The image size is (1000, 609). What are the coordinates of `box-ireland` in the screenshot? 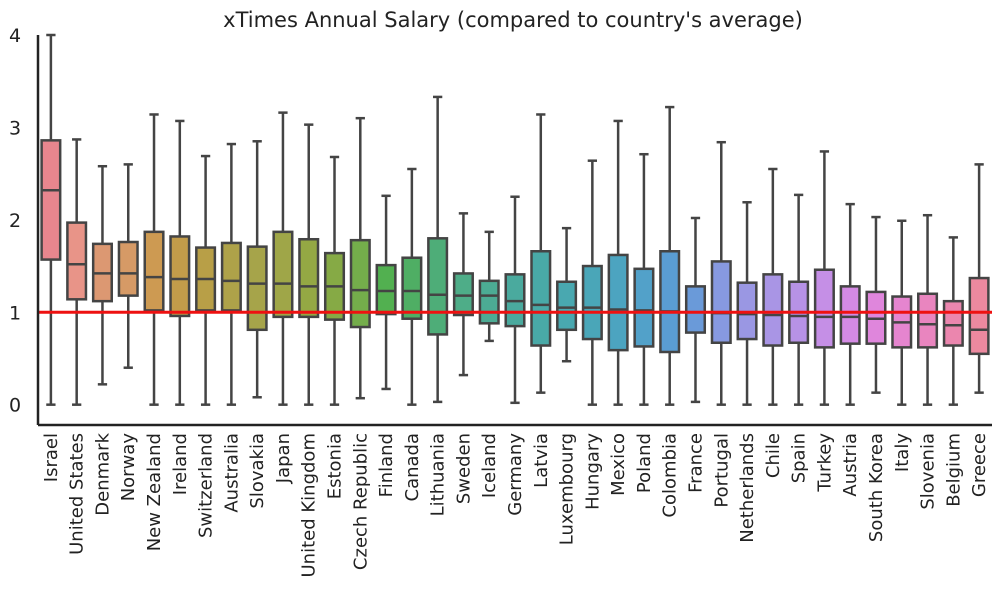 It's located at (180, 262).